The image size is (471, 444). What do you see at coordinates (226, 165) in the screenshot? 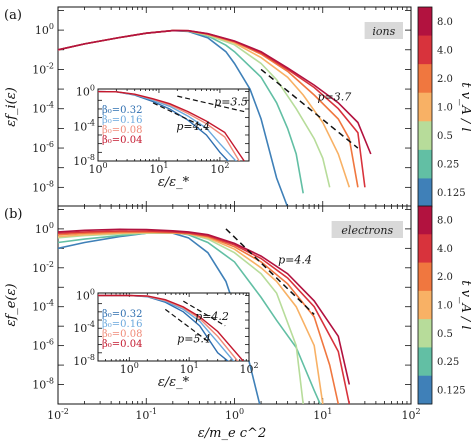
I see `tick-exp: 2` at bounding box center [226, 165].